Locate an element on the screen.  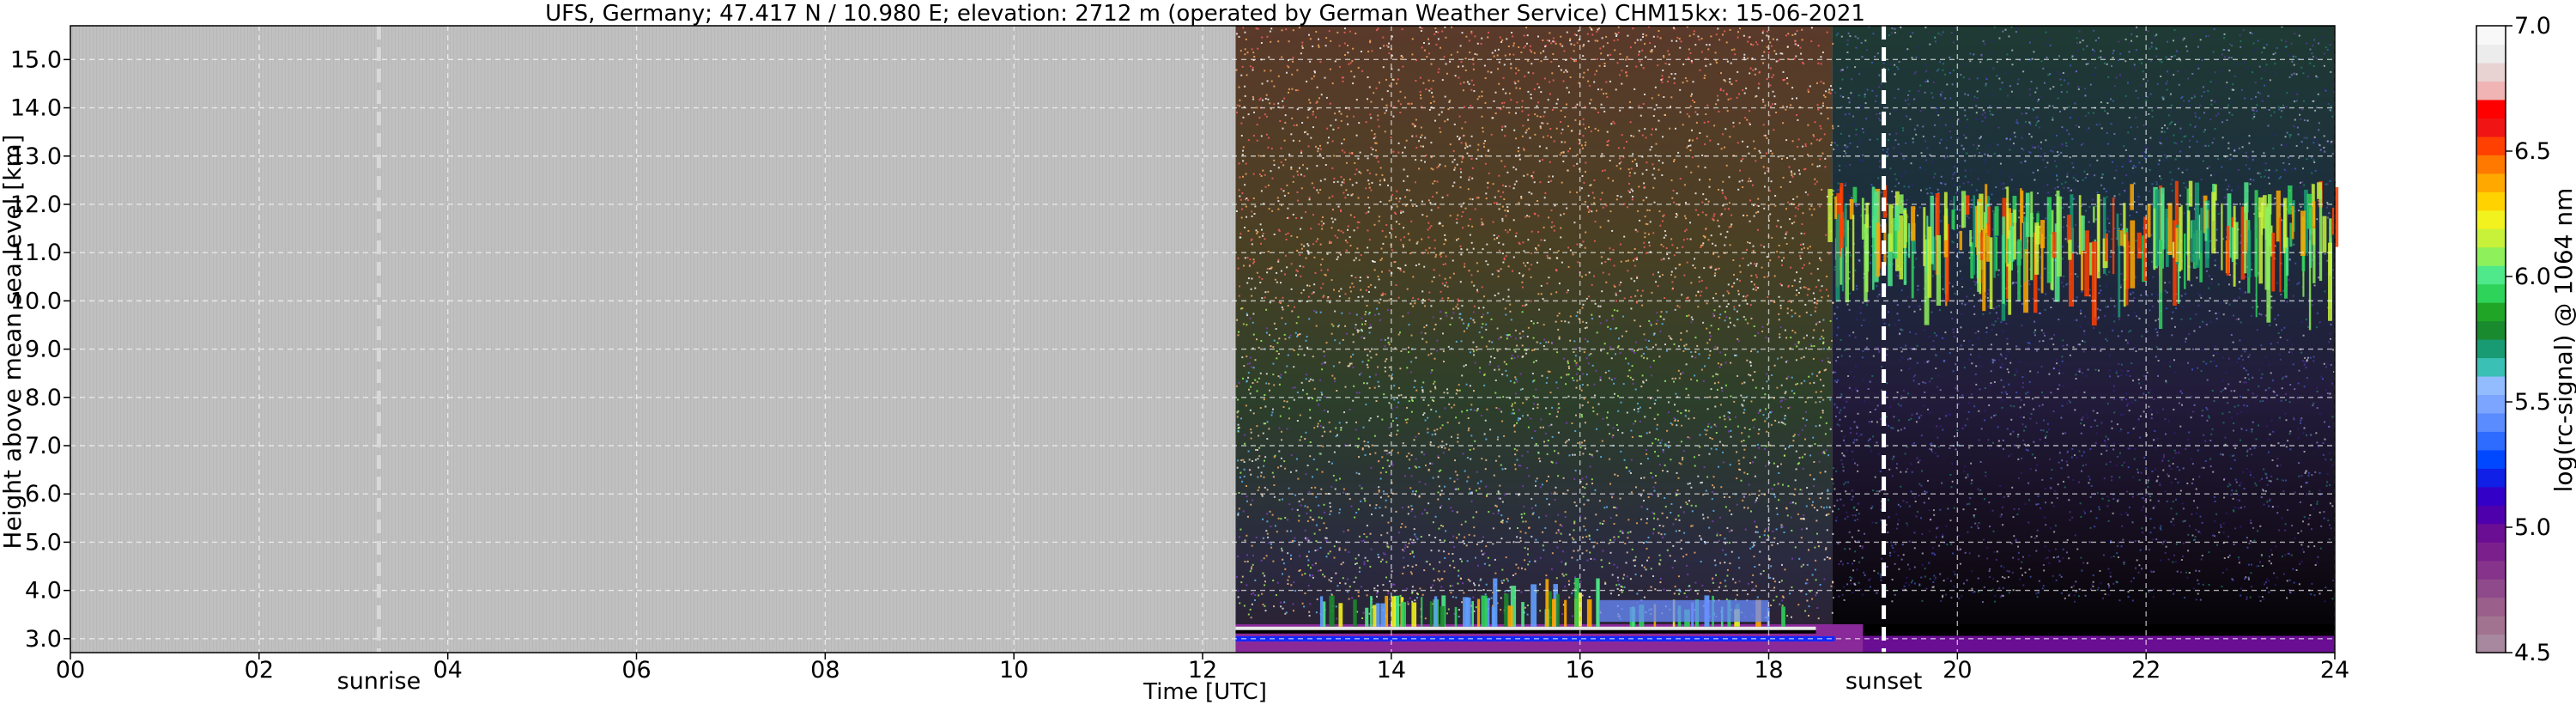
y-axis-label: Height above mean sea level [km] is located at coordinates (13, 341).